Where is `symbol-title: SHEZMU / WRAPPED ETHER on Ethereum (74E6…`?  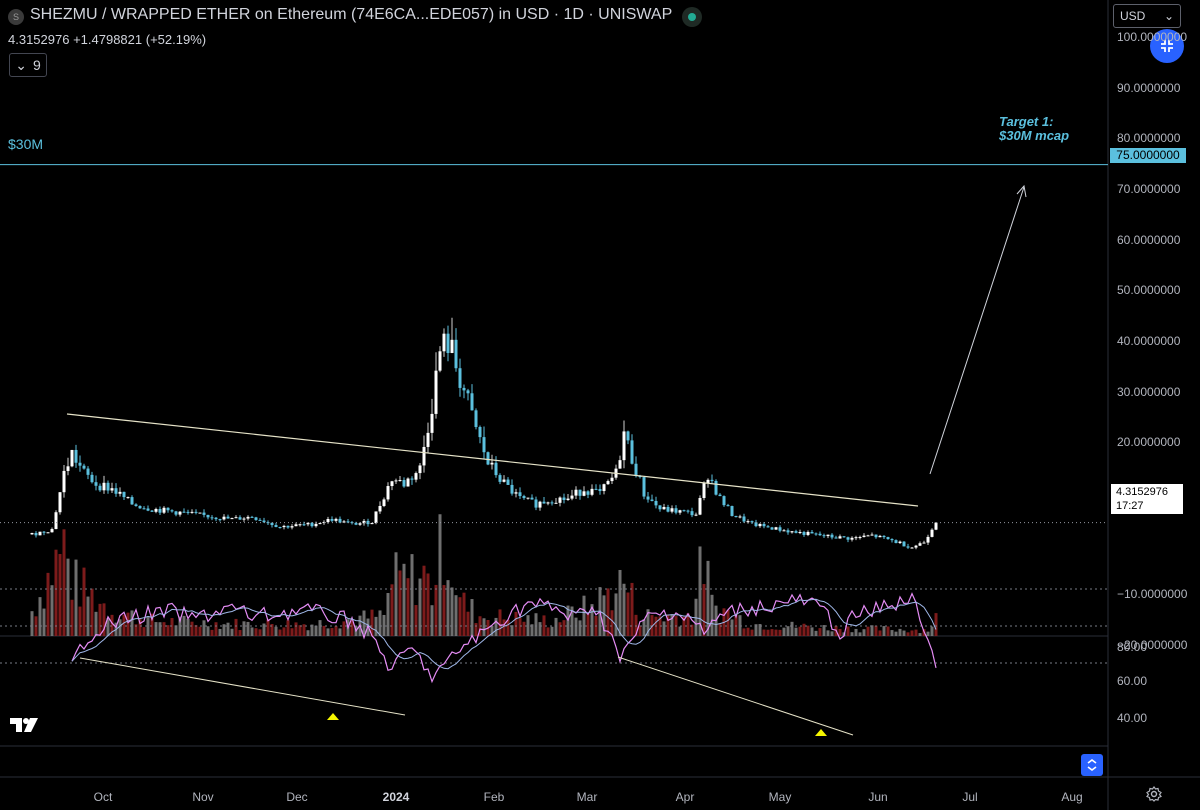
symbol-title: SHEZMU / WRAPPED ETHER on Ethereum (74E6… is located at coordinates (351, 14).